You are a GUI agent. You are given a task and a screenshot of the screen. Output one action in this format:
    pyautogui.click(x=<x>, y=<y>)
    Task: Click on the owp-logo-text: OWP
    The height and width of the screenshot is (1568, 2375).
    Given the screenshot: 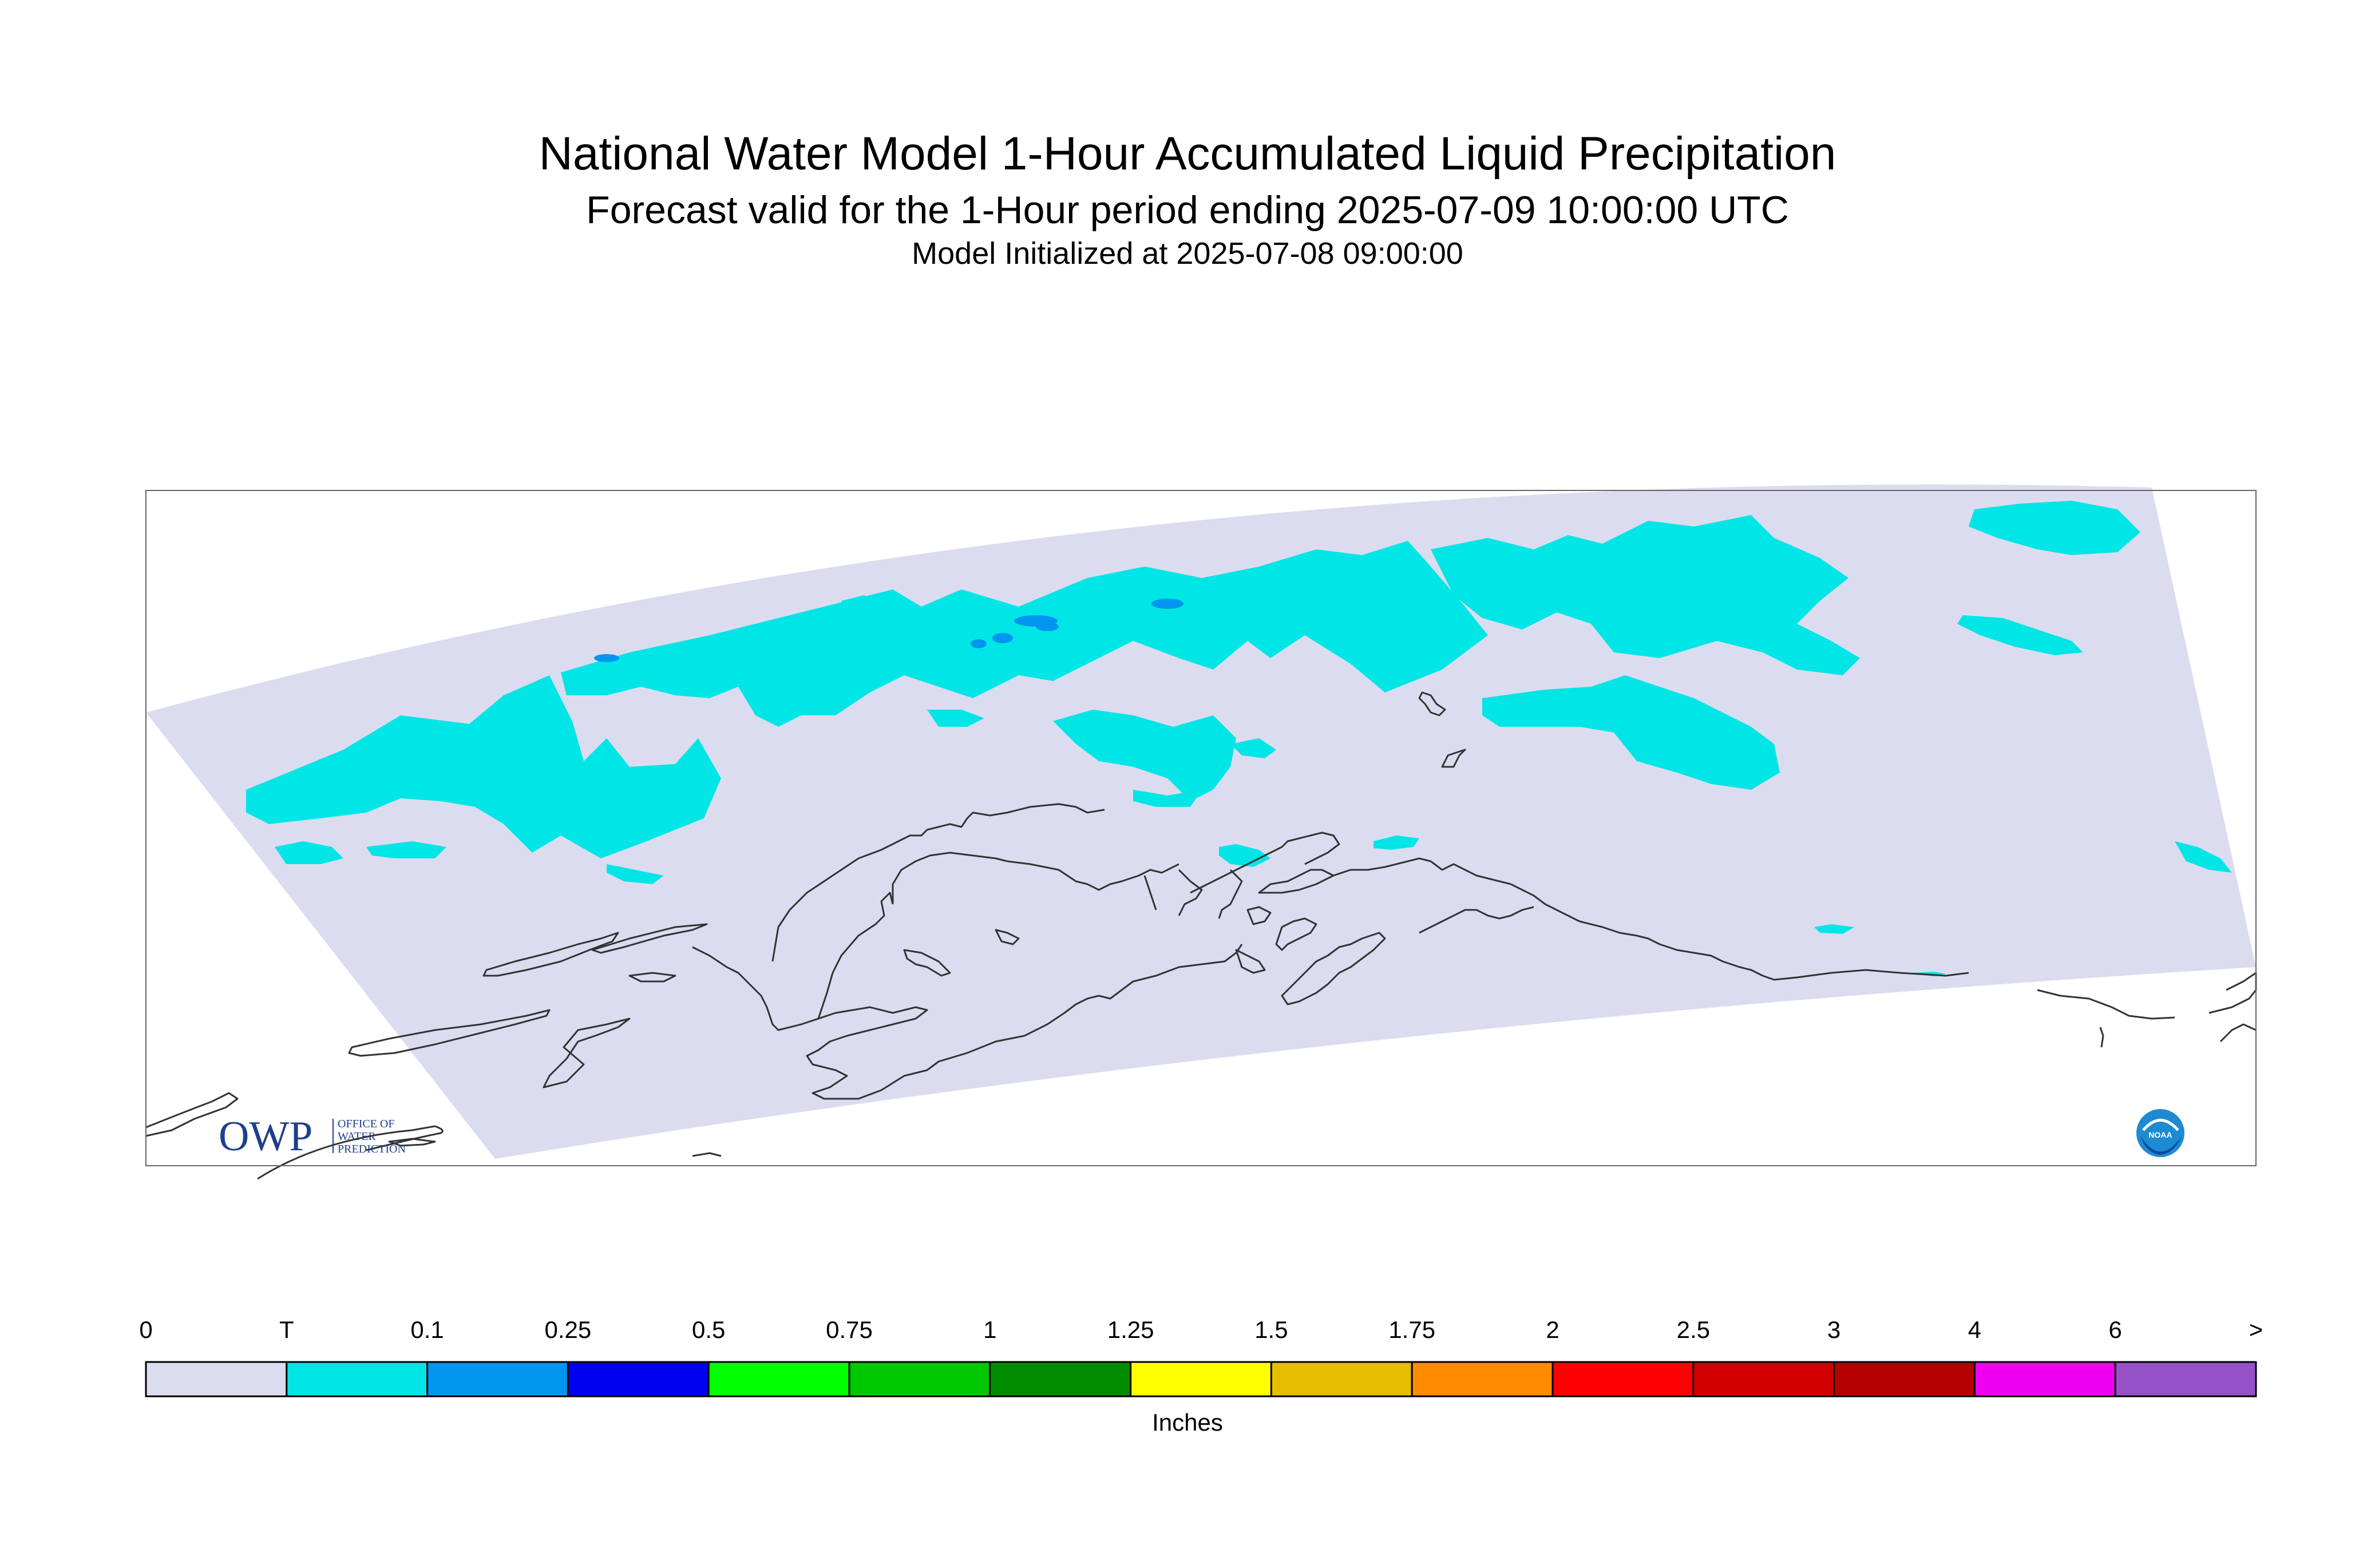 What is the action you would take?
    pyautogui.click(x=266, y=1136)
    